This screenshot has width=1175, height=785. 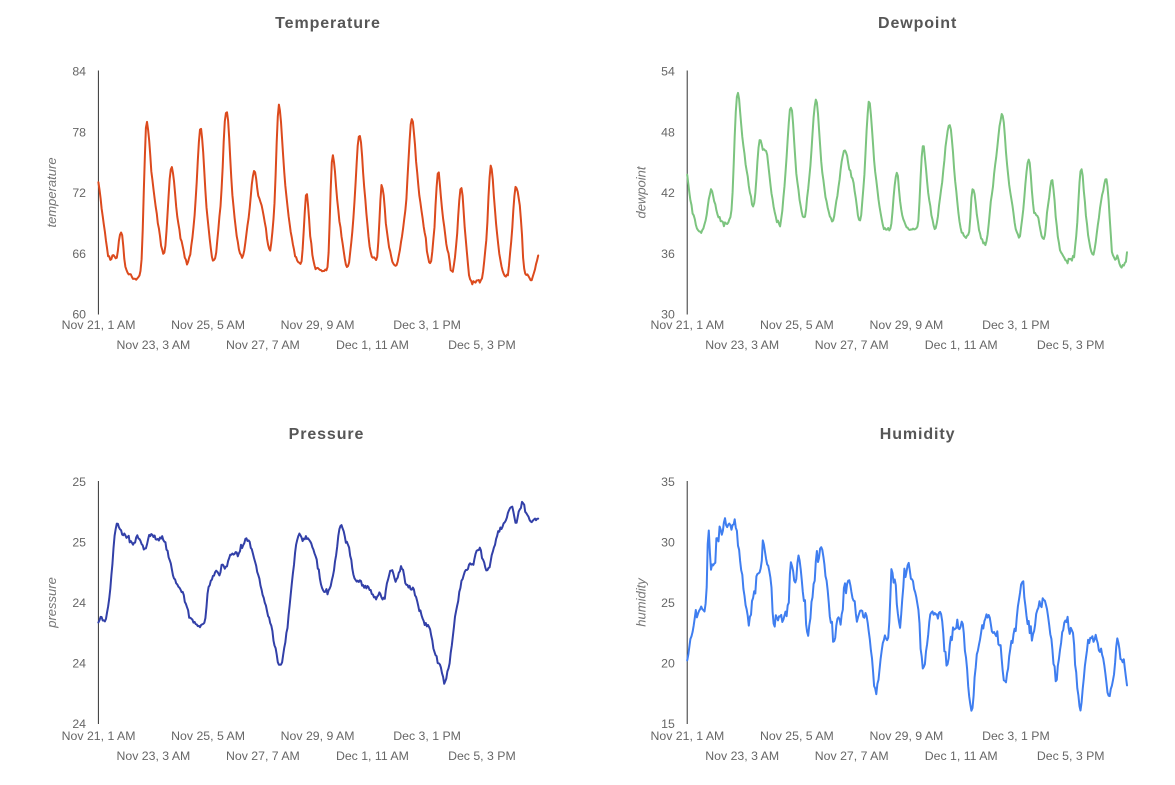 What do you see at coordinates (918, 434) in the screenshot?
I see `svg-text: Humidity` at bounding box center [918, 434].